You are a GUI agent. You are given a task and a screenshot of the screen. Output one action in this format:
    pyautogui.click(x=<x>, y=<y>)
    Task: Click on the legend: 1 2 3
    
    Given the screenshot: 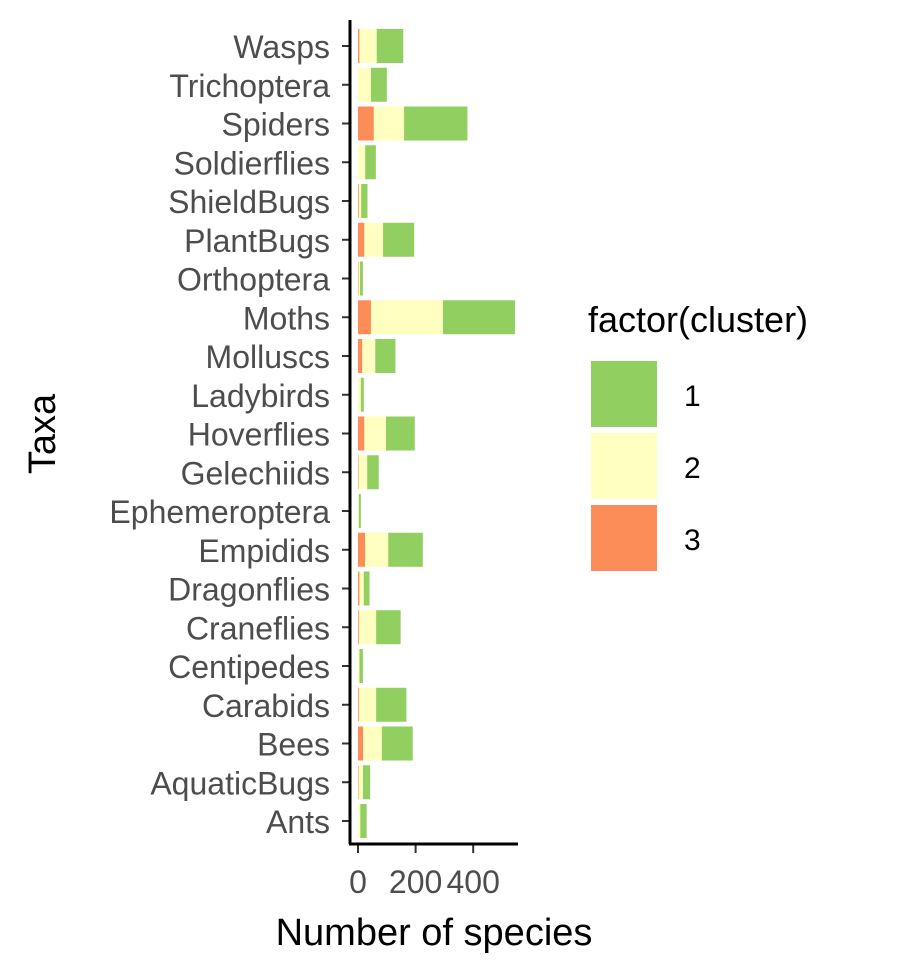 What is the action you would take?
    pyautogui.click(x=646, y=466)
    